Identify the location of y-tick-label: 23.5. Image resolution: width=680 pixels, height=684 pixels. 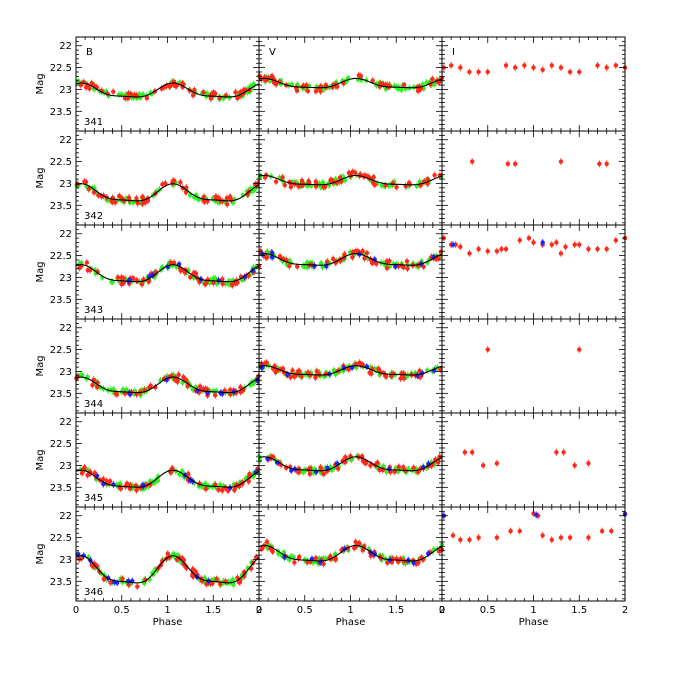
(61, 394).